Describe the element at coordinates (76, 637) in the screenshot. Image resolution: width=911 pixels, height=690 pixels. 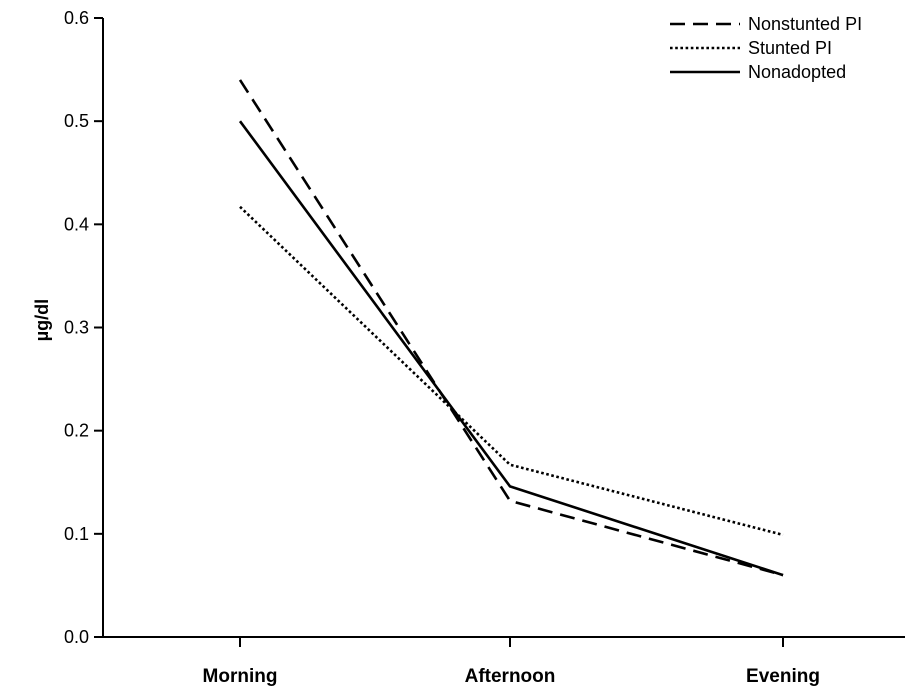
I see `y-tick-label: 0.0` at that location.